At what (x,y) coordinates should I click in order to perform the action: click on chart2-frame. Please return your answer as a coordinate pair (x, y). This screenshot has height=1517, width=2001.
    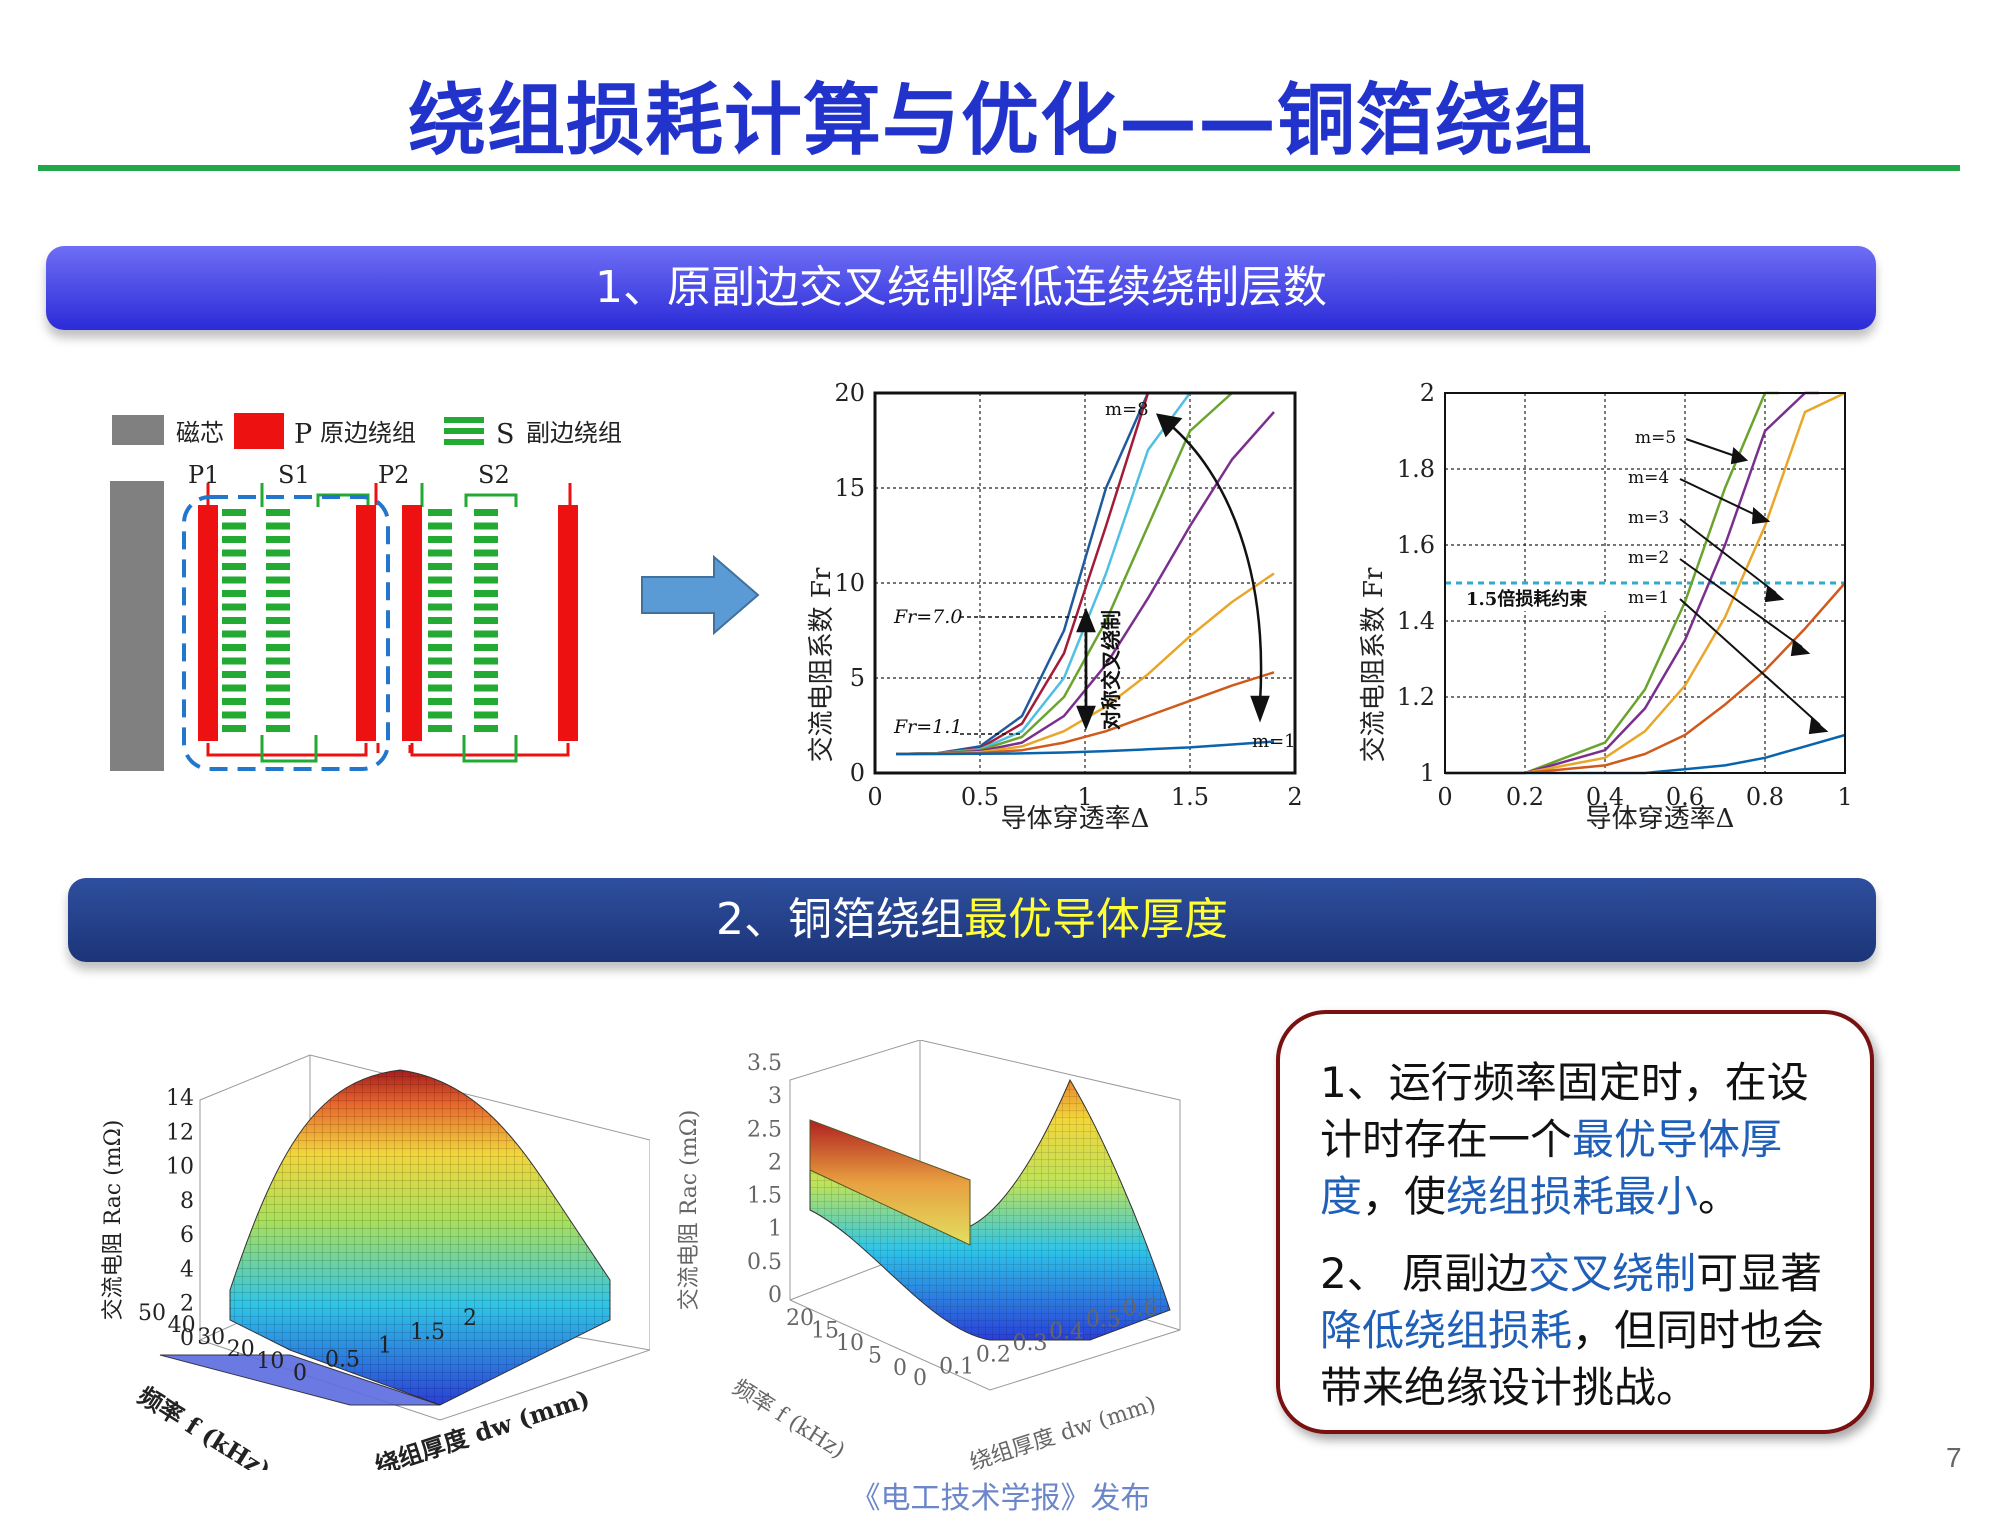
    Looking at the image, I should click on (1645, 583).